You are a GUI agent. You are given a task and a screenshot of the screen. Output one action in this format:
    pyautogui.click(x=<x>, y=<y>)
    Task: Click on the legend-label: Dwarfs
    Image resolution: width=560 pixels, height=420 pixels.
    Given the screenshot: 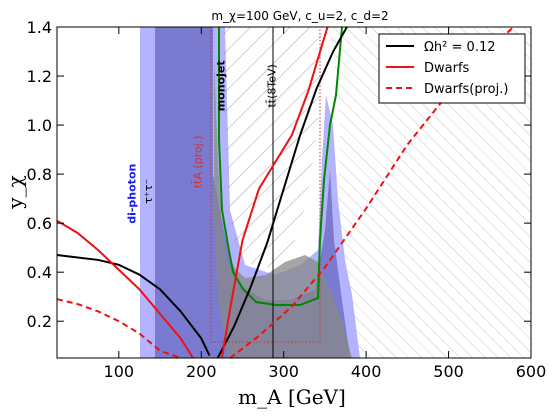 What is the action you would take?
    pyautogui.click(x=447, y=68)
    